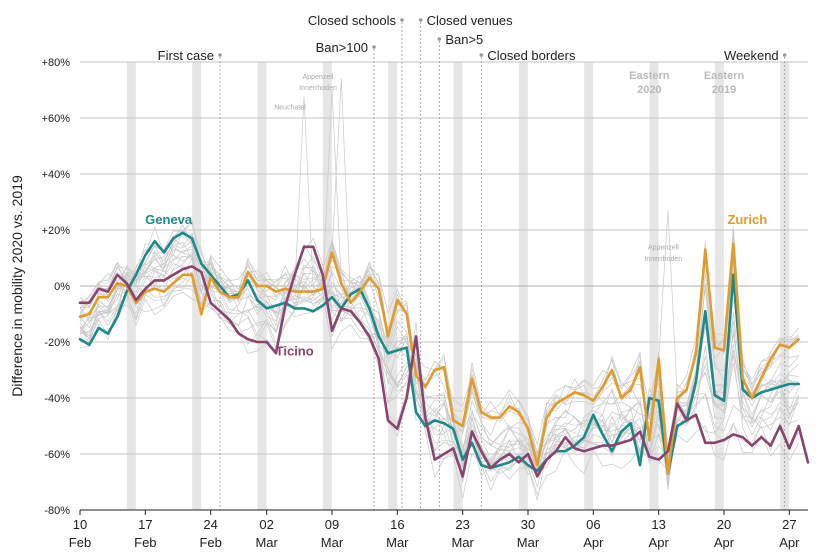 This screenshot has height=554, width=830. Describe the element at coordinates (724, 524) in the screenshot. I see `x-tick-day: 20` at that location.